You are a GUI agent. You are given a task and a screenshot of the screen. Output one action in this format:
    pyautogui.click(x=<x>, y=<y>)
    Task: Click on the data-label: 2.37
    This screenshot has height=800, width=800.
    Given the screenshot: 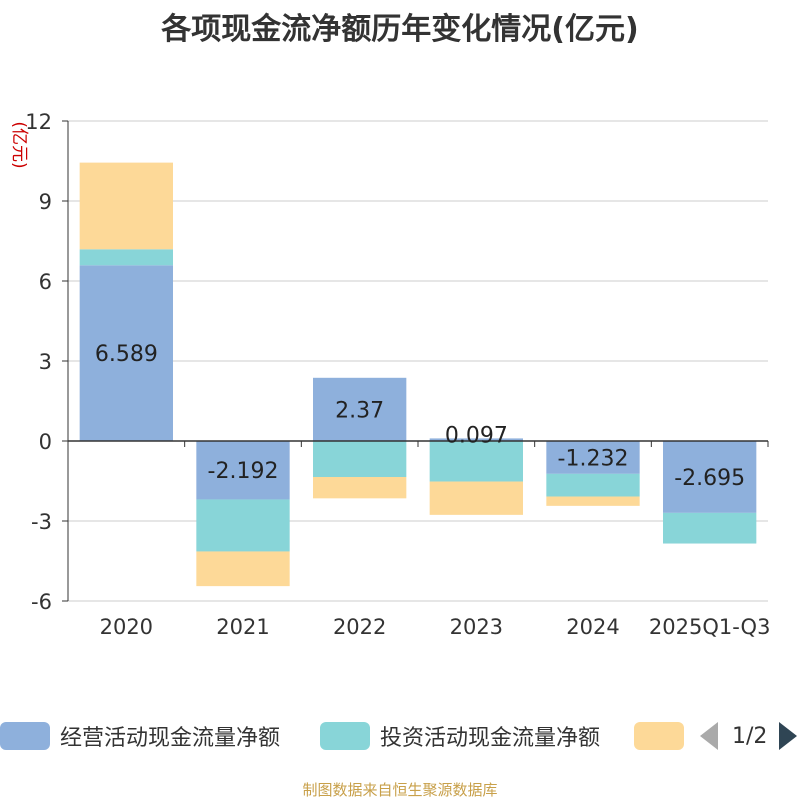 What is the action you would take?
    pyautogui.click(x=359, y=410)
    